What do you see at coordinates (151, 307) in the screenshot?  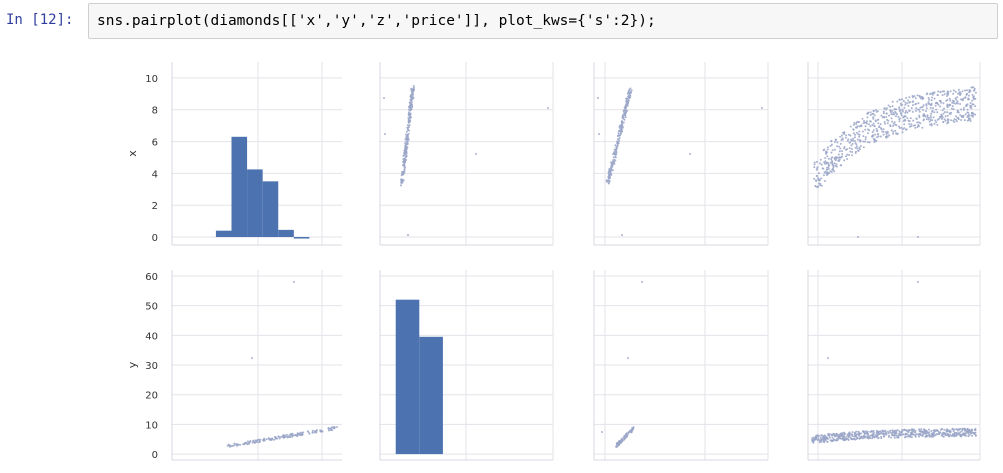 I see `ytick-label: 50` at bounding box center [151, 307].